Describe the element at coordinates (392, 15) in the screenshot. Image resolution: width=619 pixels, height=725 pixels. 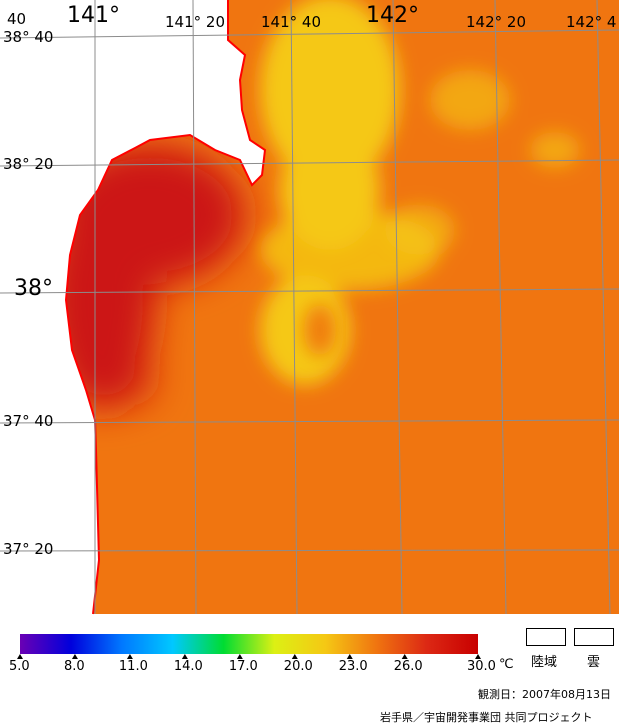
I see `lon-label-142: 142°` at that location.